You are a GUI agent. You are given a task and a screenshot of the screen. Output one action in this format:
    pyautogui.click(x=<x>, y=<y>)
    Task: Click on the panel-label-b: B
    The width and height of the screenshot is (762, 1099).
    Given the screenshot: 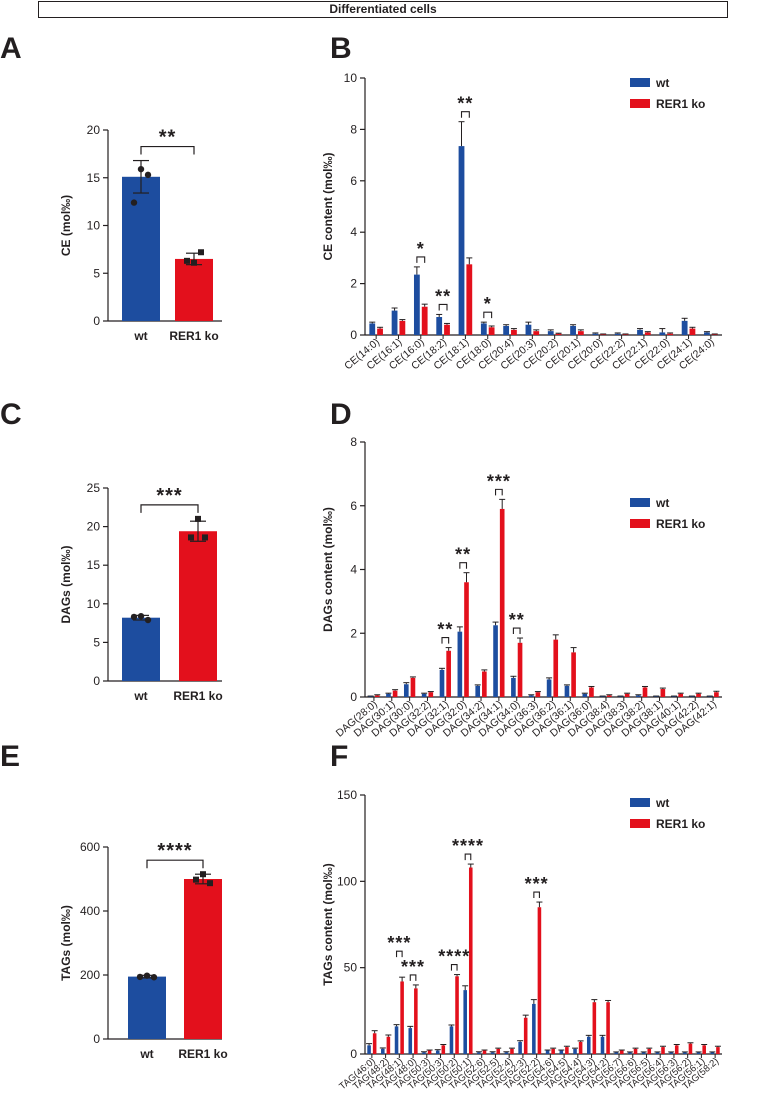 What is the action you would take?
    pyautogui.click(x=341, y=48)
    